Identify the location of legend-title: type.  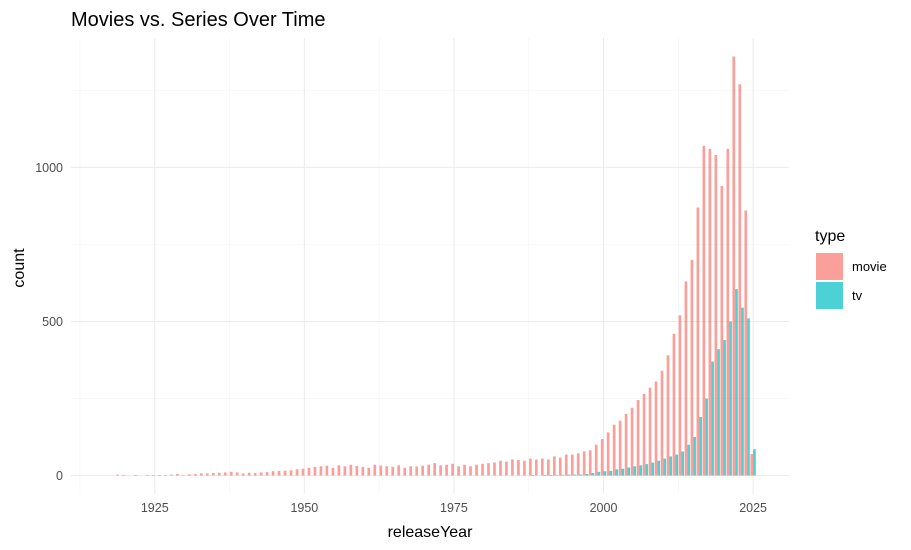
(830, 236).